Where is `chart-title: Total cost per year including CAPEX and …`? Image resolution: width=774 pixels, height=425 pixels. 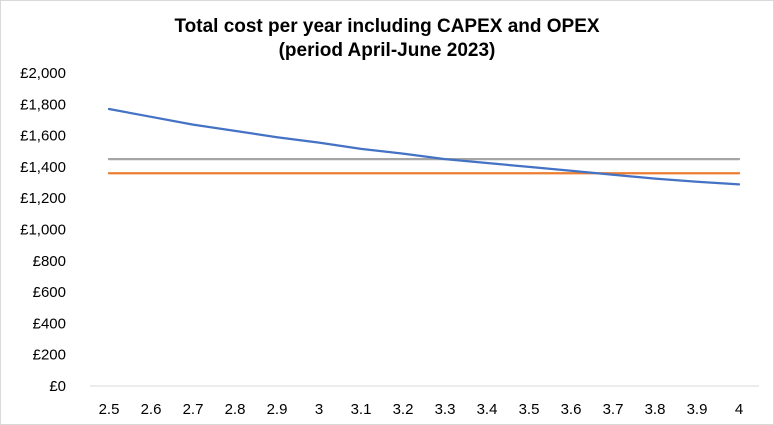 chart-title: Total cost per year including CAPEX and … is located at coordinates (387, 26).